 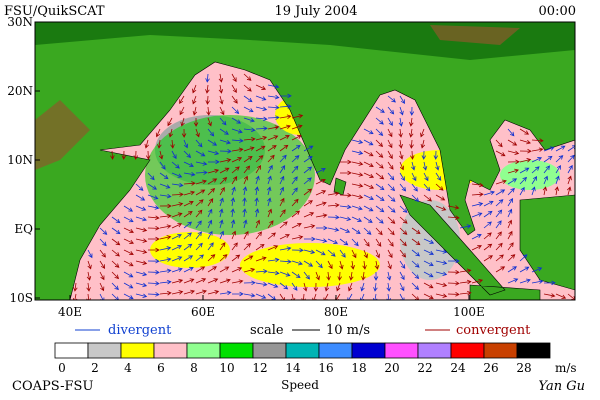 What do you see at coordinates (54, 11) in the screenshot?
I see `title: FSU/QuikSCAT` at bounding box center [54, 11].